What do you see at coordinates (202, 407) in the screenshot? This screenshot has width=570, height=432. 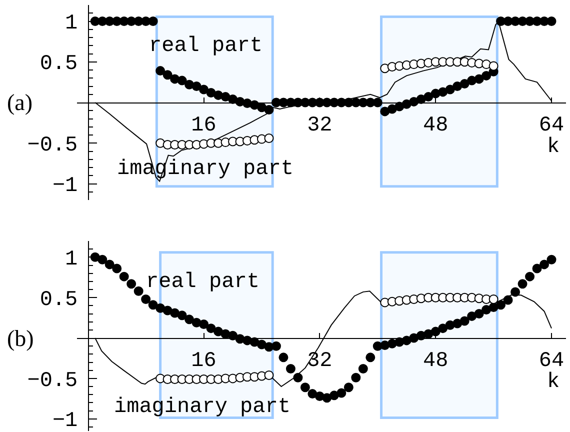 I see `series-label: imaginary part` at bounding box center [202, 407].